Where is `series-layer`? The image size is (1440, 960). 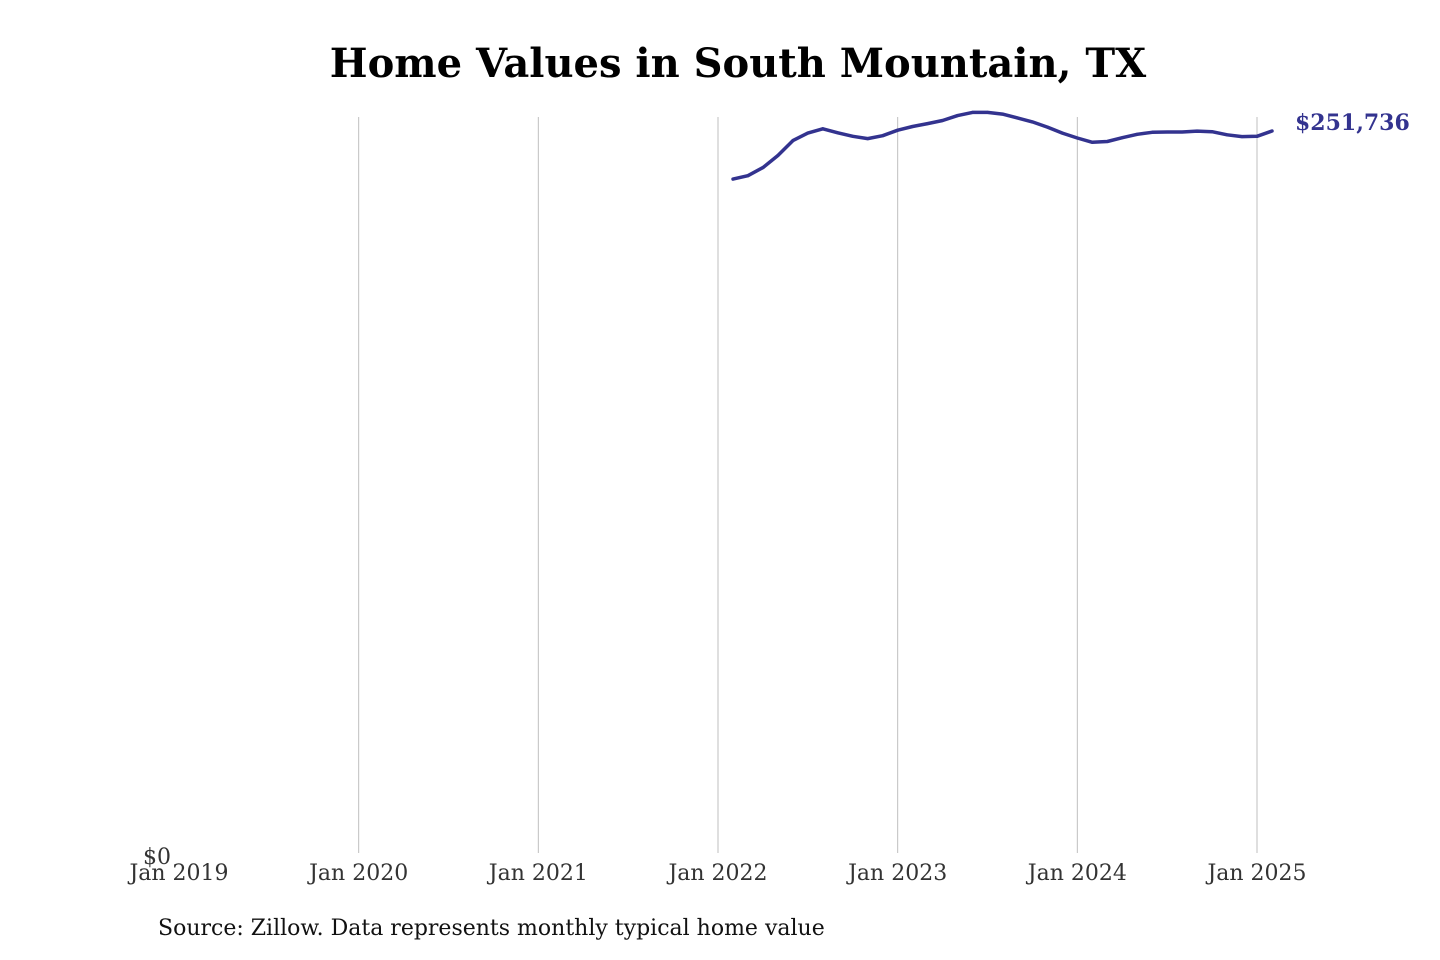
series-layer is located at coordinates (1002, 145).